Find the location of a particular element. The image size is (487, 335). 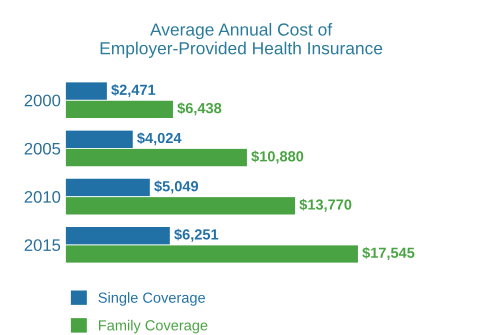

legend-label: Single Coverage is located at coordinates (151, 299).